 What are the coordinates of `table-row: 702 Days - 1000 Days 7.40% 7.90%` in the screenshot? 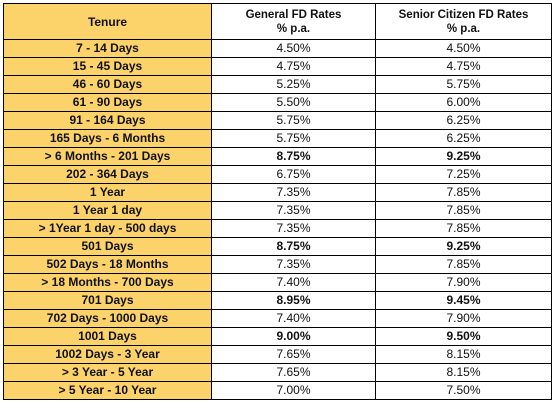 It's located at (277, 318).